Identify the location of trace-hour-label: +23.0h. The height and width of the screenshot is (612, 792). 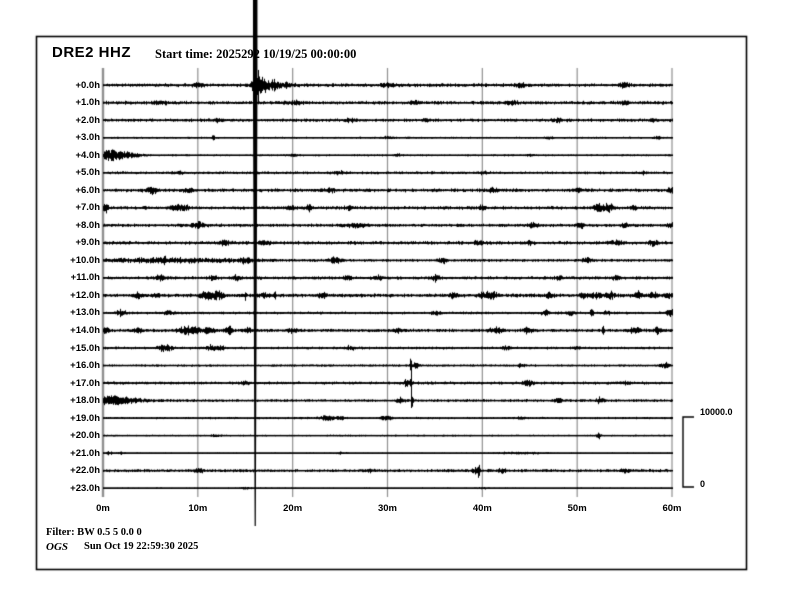
(85, 488).